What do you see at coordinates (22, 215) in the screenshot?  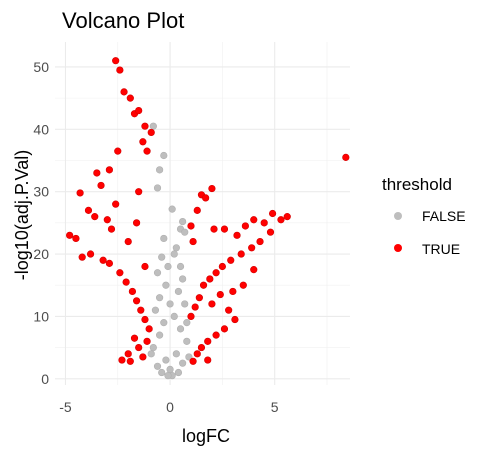 I see `y-axis-title: -log10(adj.P.Val)` at bounding box center [22, 215].